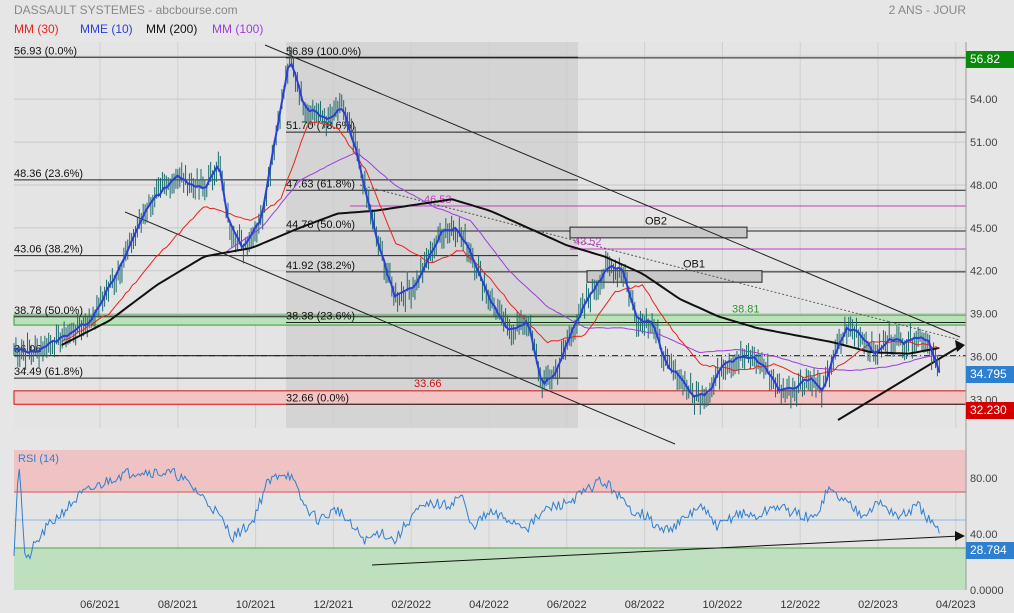 The width and height of the screenshot is (1014, 613). What do you see at coordinates (320, 126) in the screenshot?
I see `fib-label-right: 51.70 (78.6%)` at bounding box center [320, 126].